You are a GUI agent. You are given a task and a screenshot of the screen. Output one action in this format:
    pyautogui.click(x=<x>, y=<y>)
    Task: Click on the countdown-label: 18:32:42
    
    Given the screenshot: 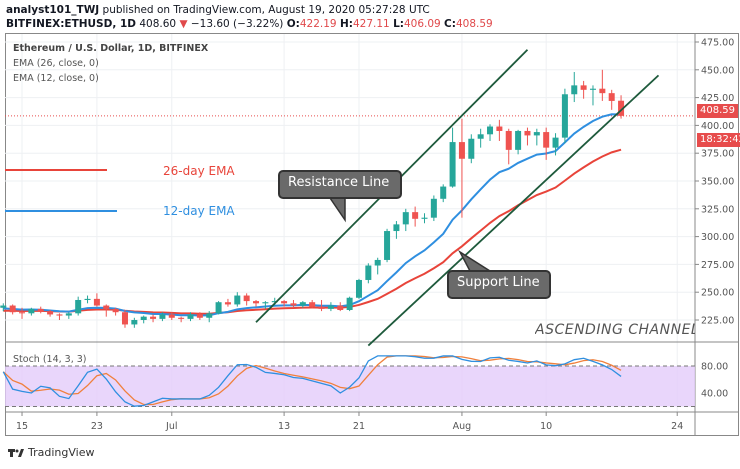 What is the action you would take?
    pyautogui.click(x=718, y=140)
    